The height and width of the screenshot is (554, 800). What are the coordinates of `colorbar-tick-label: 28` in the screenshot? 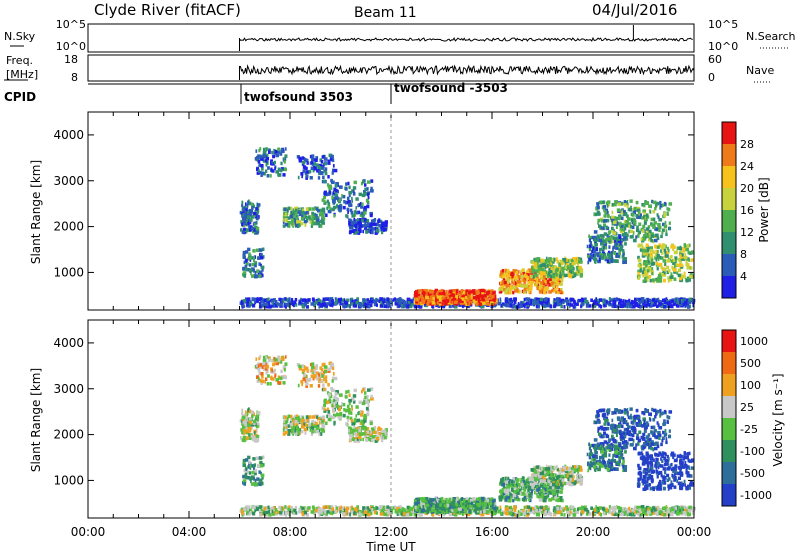 It's located at (747, 144).